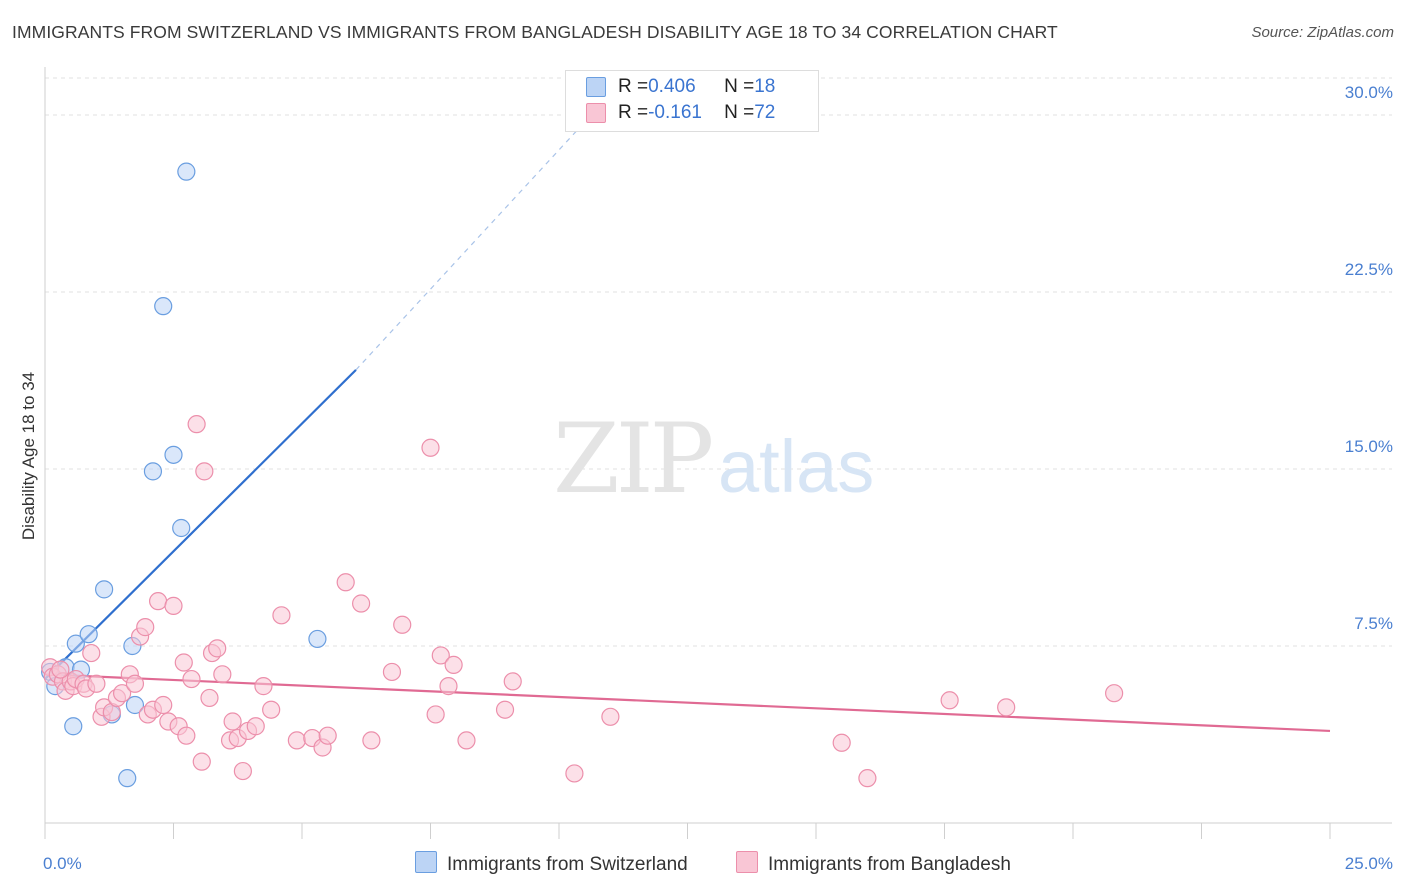 Image resolution: width=1406 pixels, height=892 pixels. I want to click on legend-item-bangladesh: Immigrants from Bangladesh, so click(873, 863).